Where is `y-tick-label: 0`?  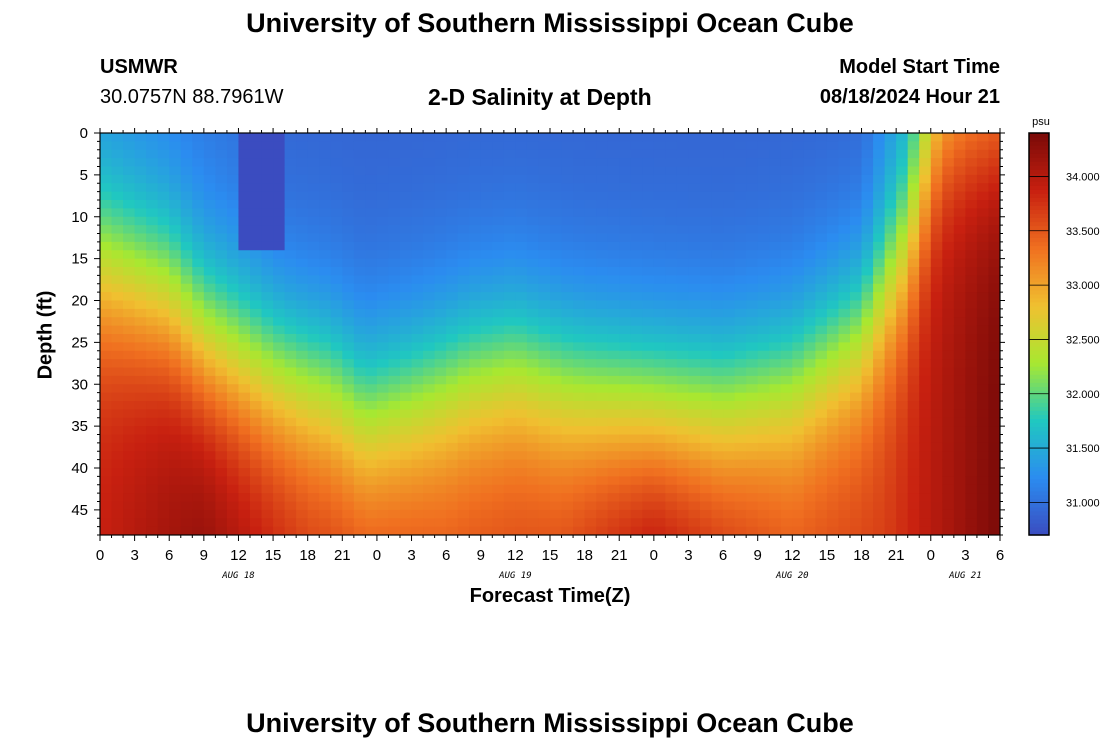 y-tick-label: 0 is located at coordinates (84, 133).